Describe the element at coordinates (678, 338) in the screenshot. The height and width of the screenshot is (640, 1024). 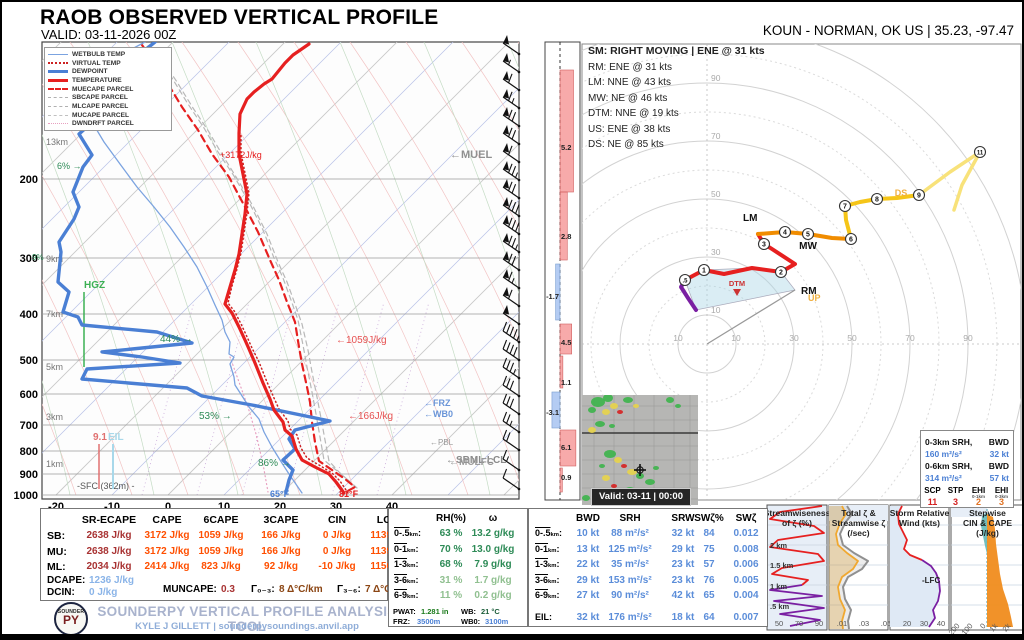
I see `ring-label: 10` at that location.